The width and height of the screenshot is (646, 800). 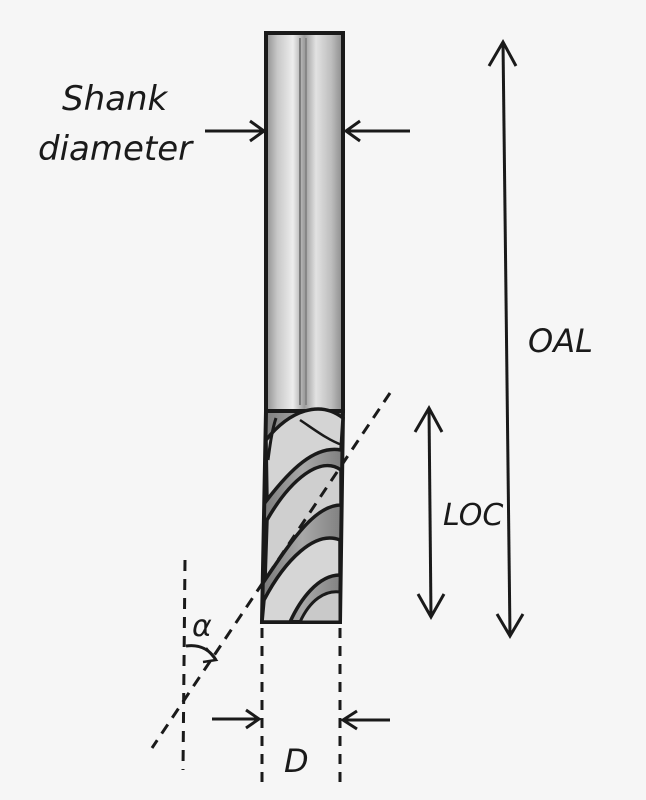 I want to click on shank-diameter-label-line2: diameter, so click(x=116, y=149).